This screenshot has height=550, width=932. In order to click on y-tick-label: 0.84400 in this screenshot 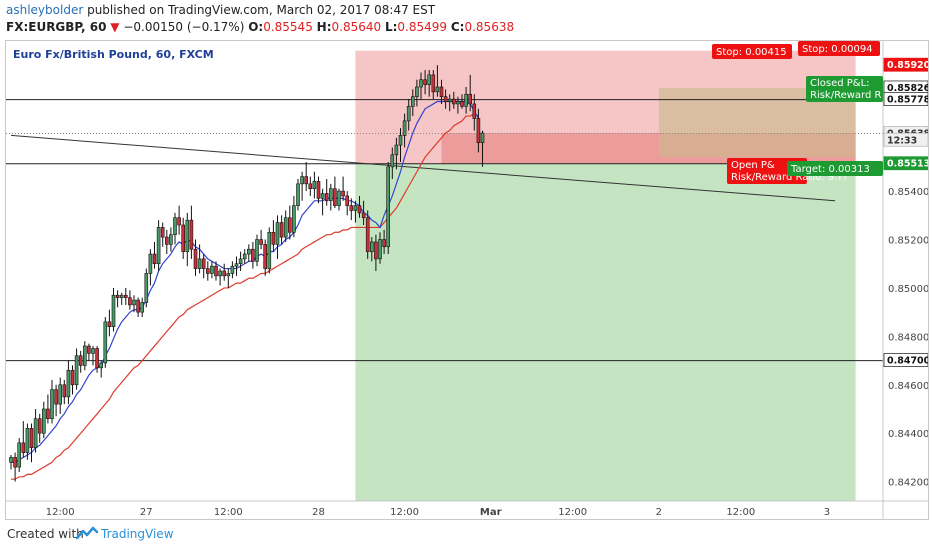, I will do `click(908, 434)`.